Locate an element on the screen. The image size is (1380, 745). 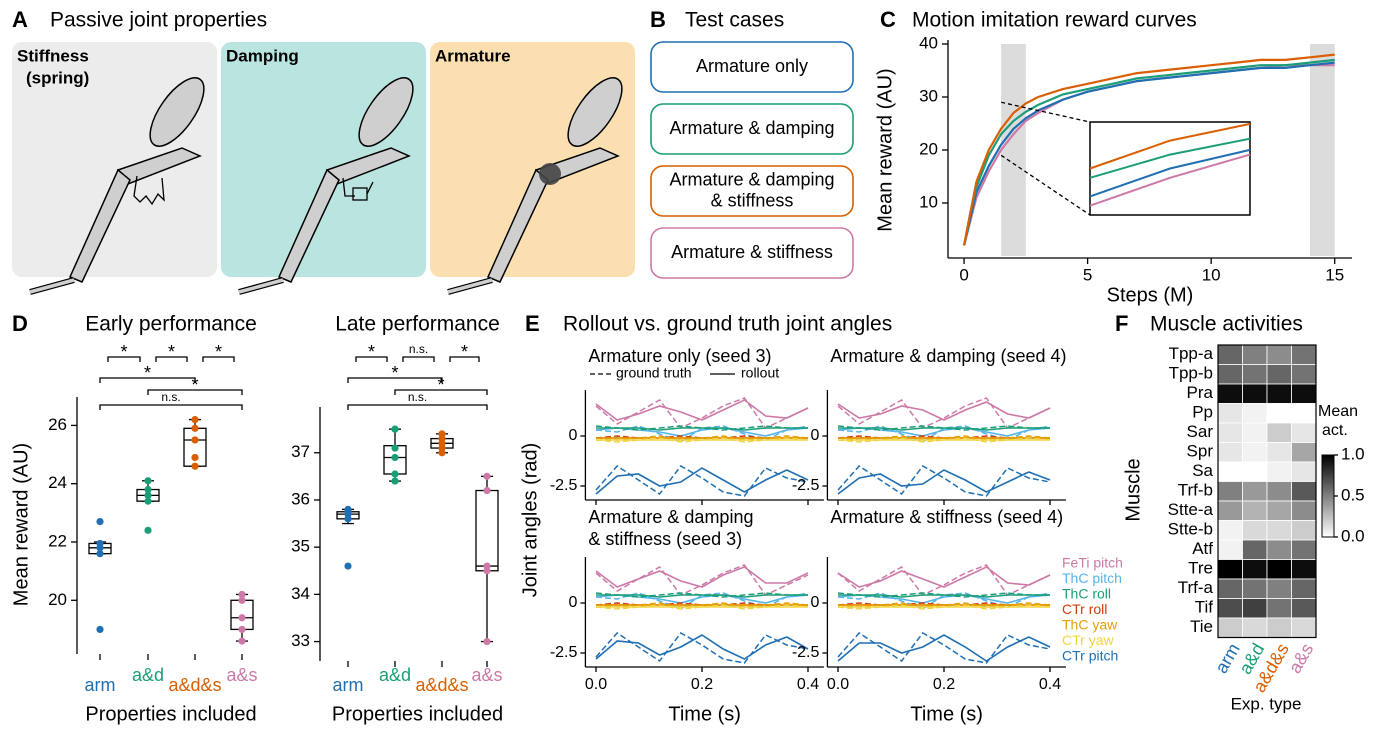
y-tick-label: 10 is located at coordinates (928, 201).